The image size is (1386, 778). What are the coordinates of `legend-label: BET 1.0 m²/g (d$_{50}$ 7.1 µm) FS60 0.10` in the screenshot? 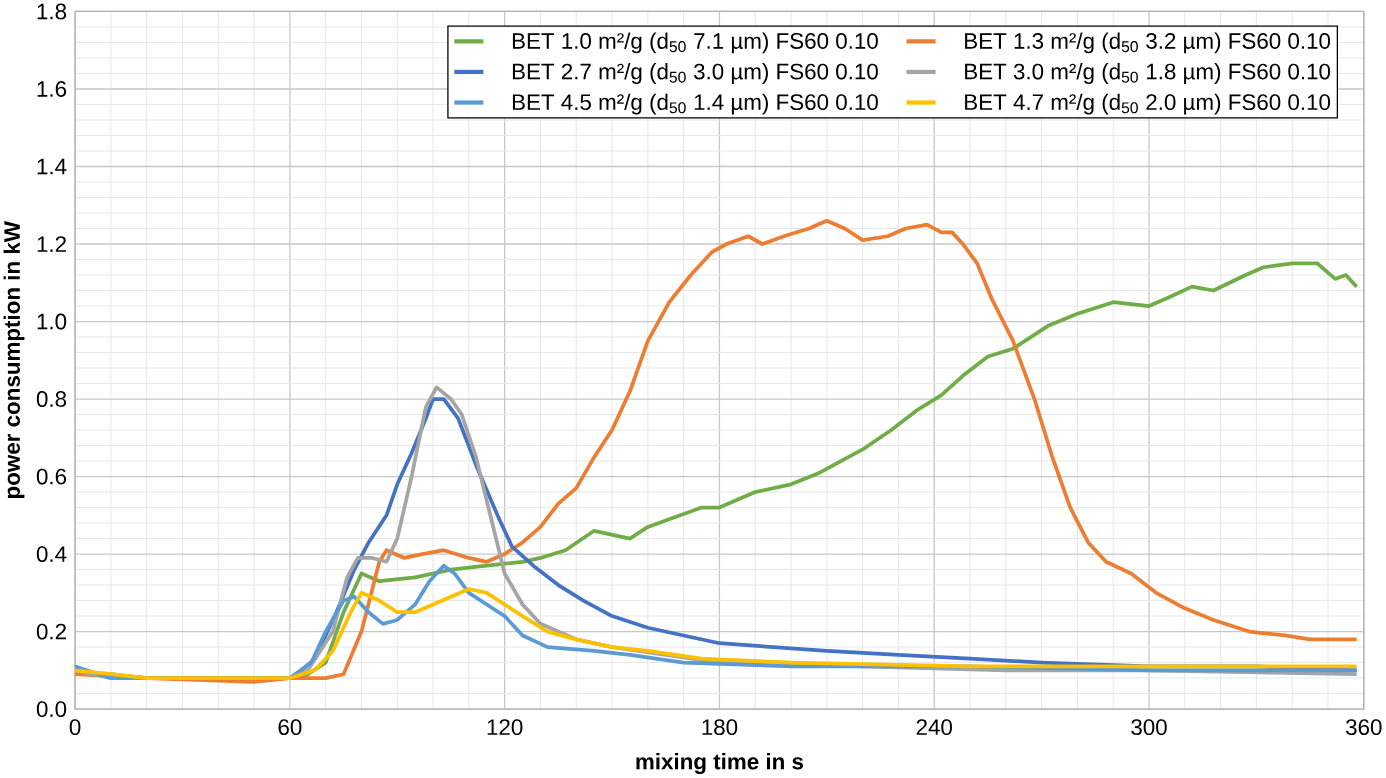 It's located at (695, 43).